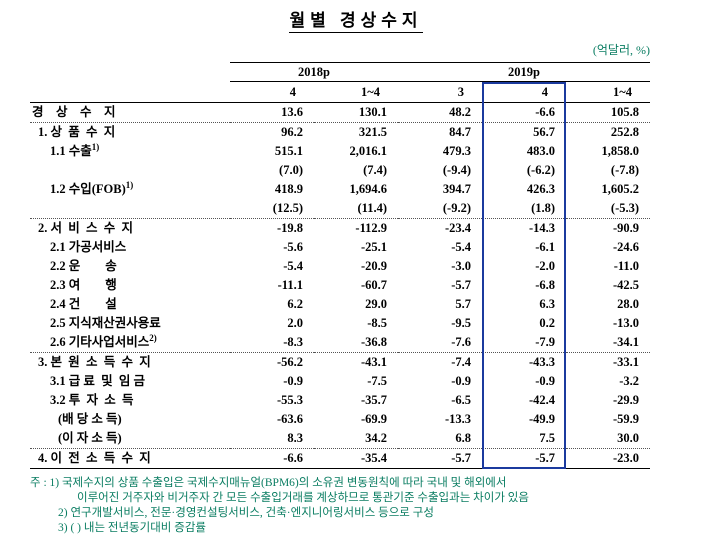 The height and width of the screenshot is (536, 712). I want to click on cell-value: -36.8, so click(374, 342).